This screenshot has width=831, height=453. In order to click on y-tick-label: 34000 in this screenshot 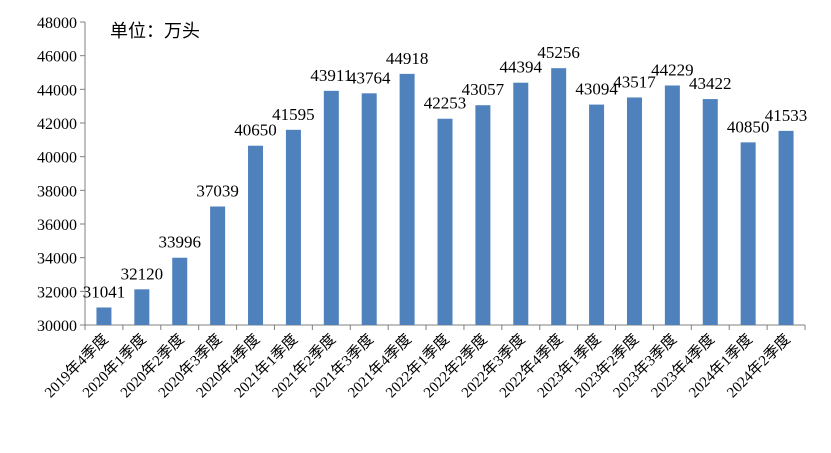, I will do `click(57, 259)`.